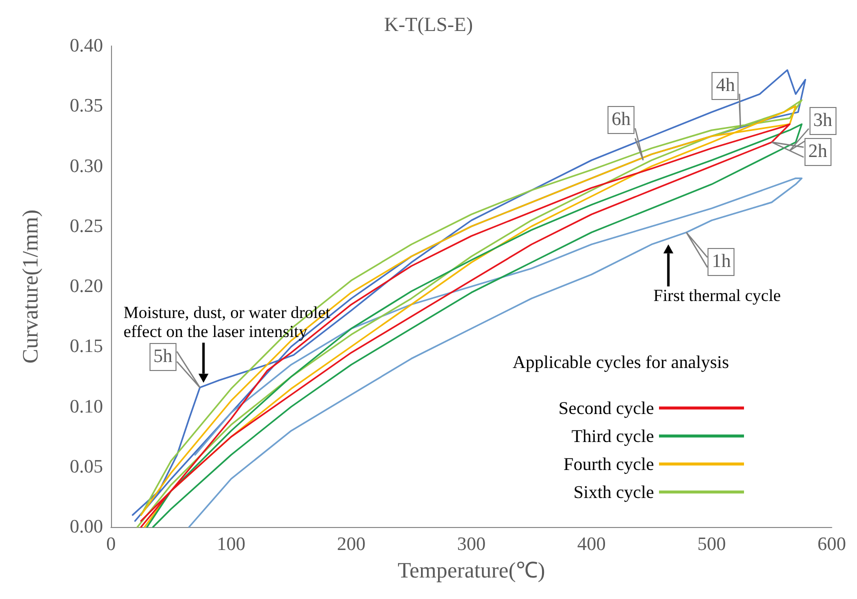 This screenshot has height=599, width=857. I want to click on y-tick-label: 0.20, so click(86, 286).